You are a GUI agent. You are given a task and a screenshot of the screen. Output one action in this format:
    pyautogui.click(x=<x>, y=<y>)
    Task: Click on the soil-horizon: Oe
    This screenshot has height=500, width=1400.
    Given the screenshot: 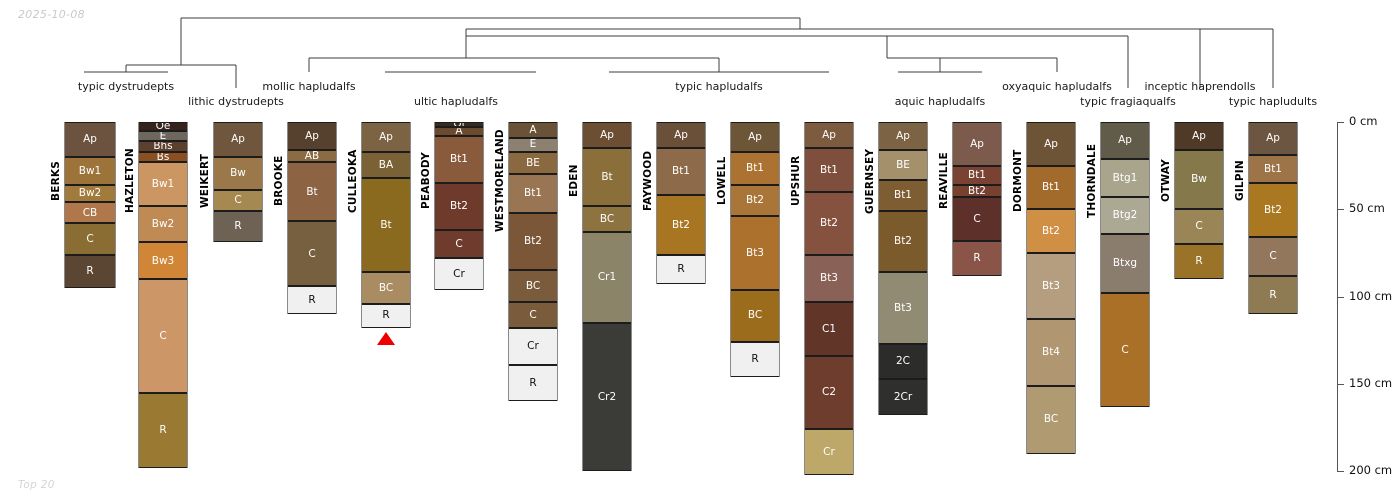 What is the action you would take?
    pyautogui.click(x=163, y=126)
    